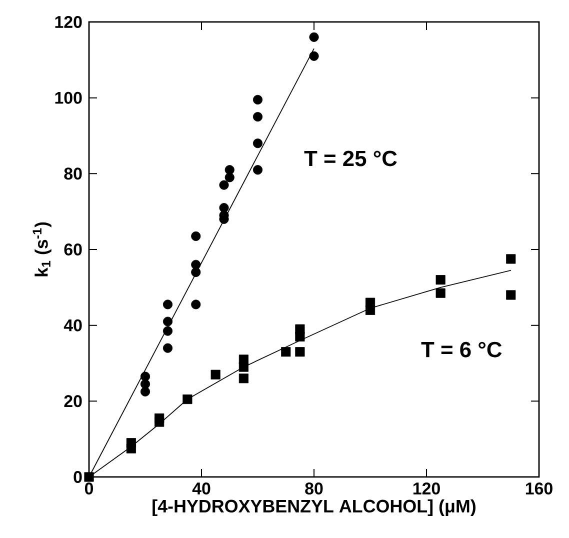 This screenshot has width=569, height=538. Describe the element at coordinates (539, 488) in the screenshot. I see `x-tick-label: 160` at that location.